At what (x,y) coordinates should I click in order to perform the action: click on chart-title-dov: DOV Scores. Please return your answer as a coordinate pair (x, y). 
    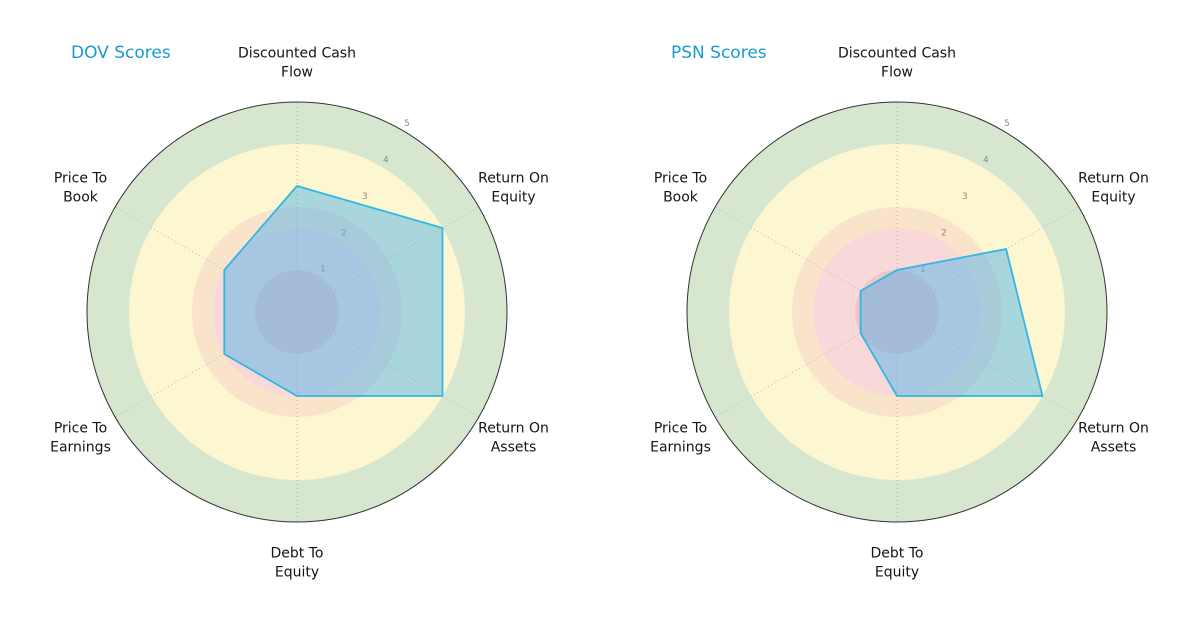
    Looking at the image, I should click on (121, 53).